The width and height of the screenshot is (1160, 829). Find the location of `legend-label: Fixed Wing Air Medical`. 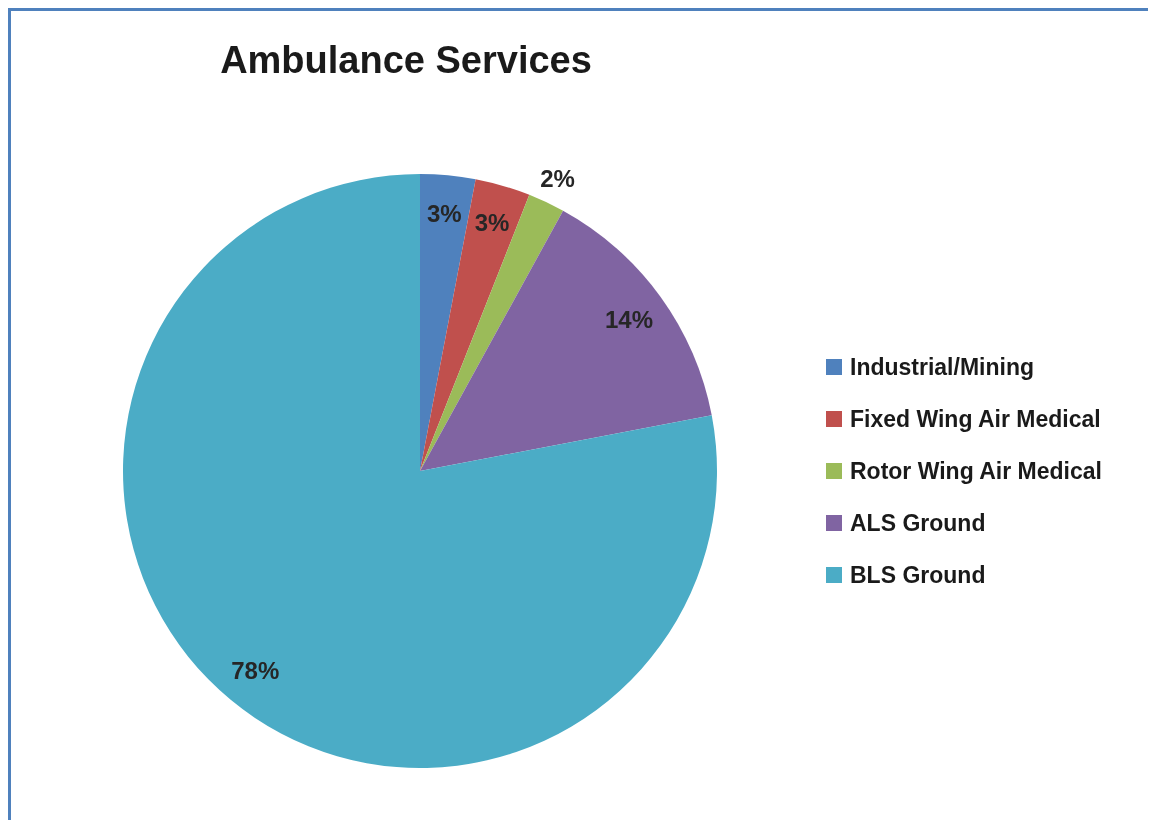

legend-label: Fixed Wing Air Medical is located at coordinates (975, 419).